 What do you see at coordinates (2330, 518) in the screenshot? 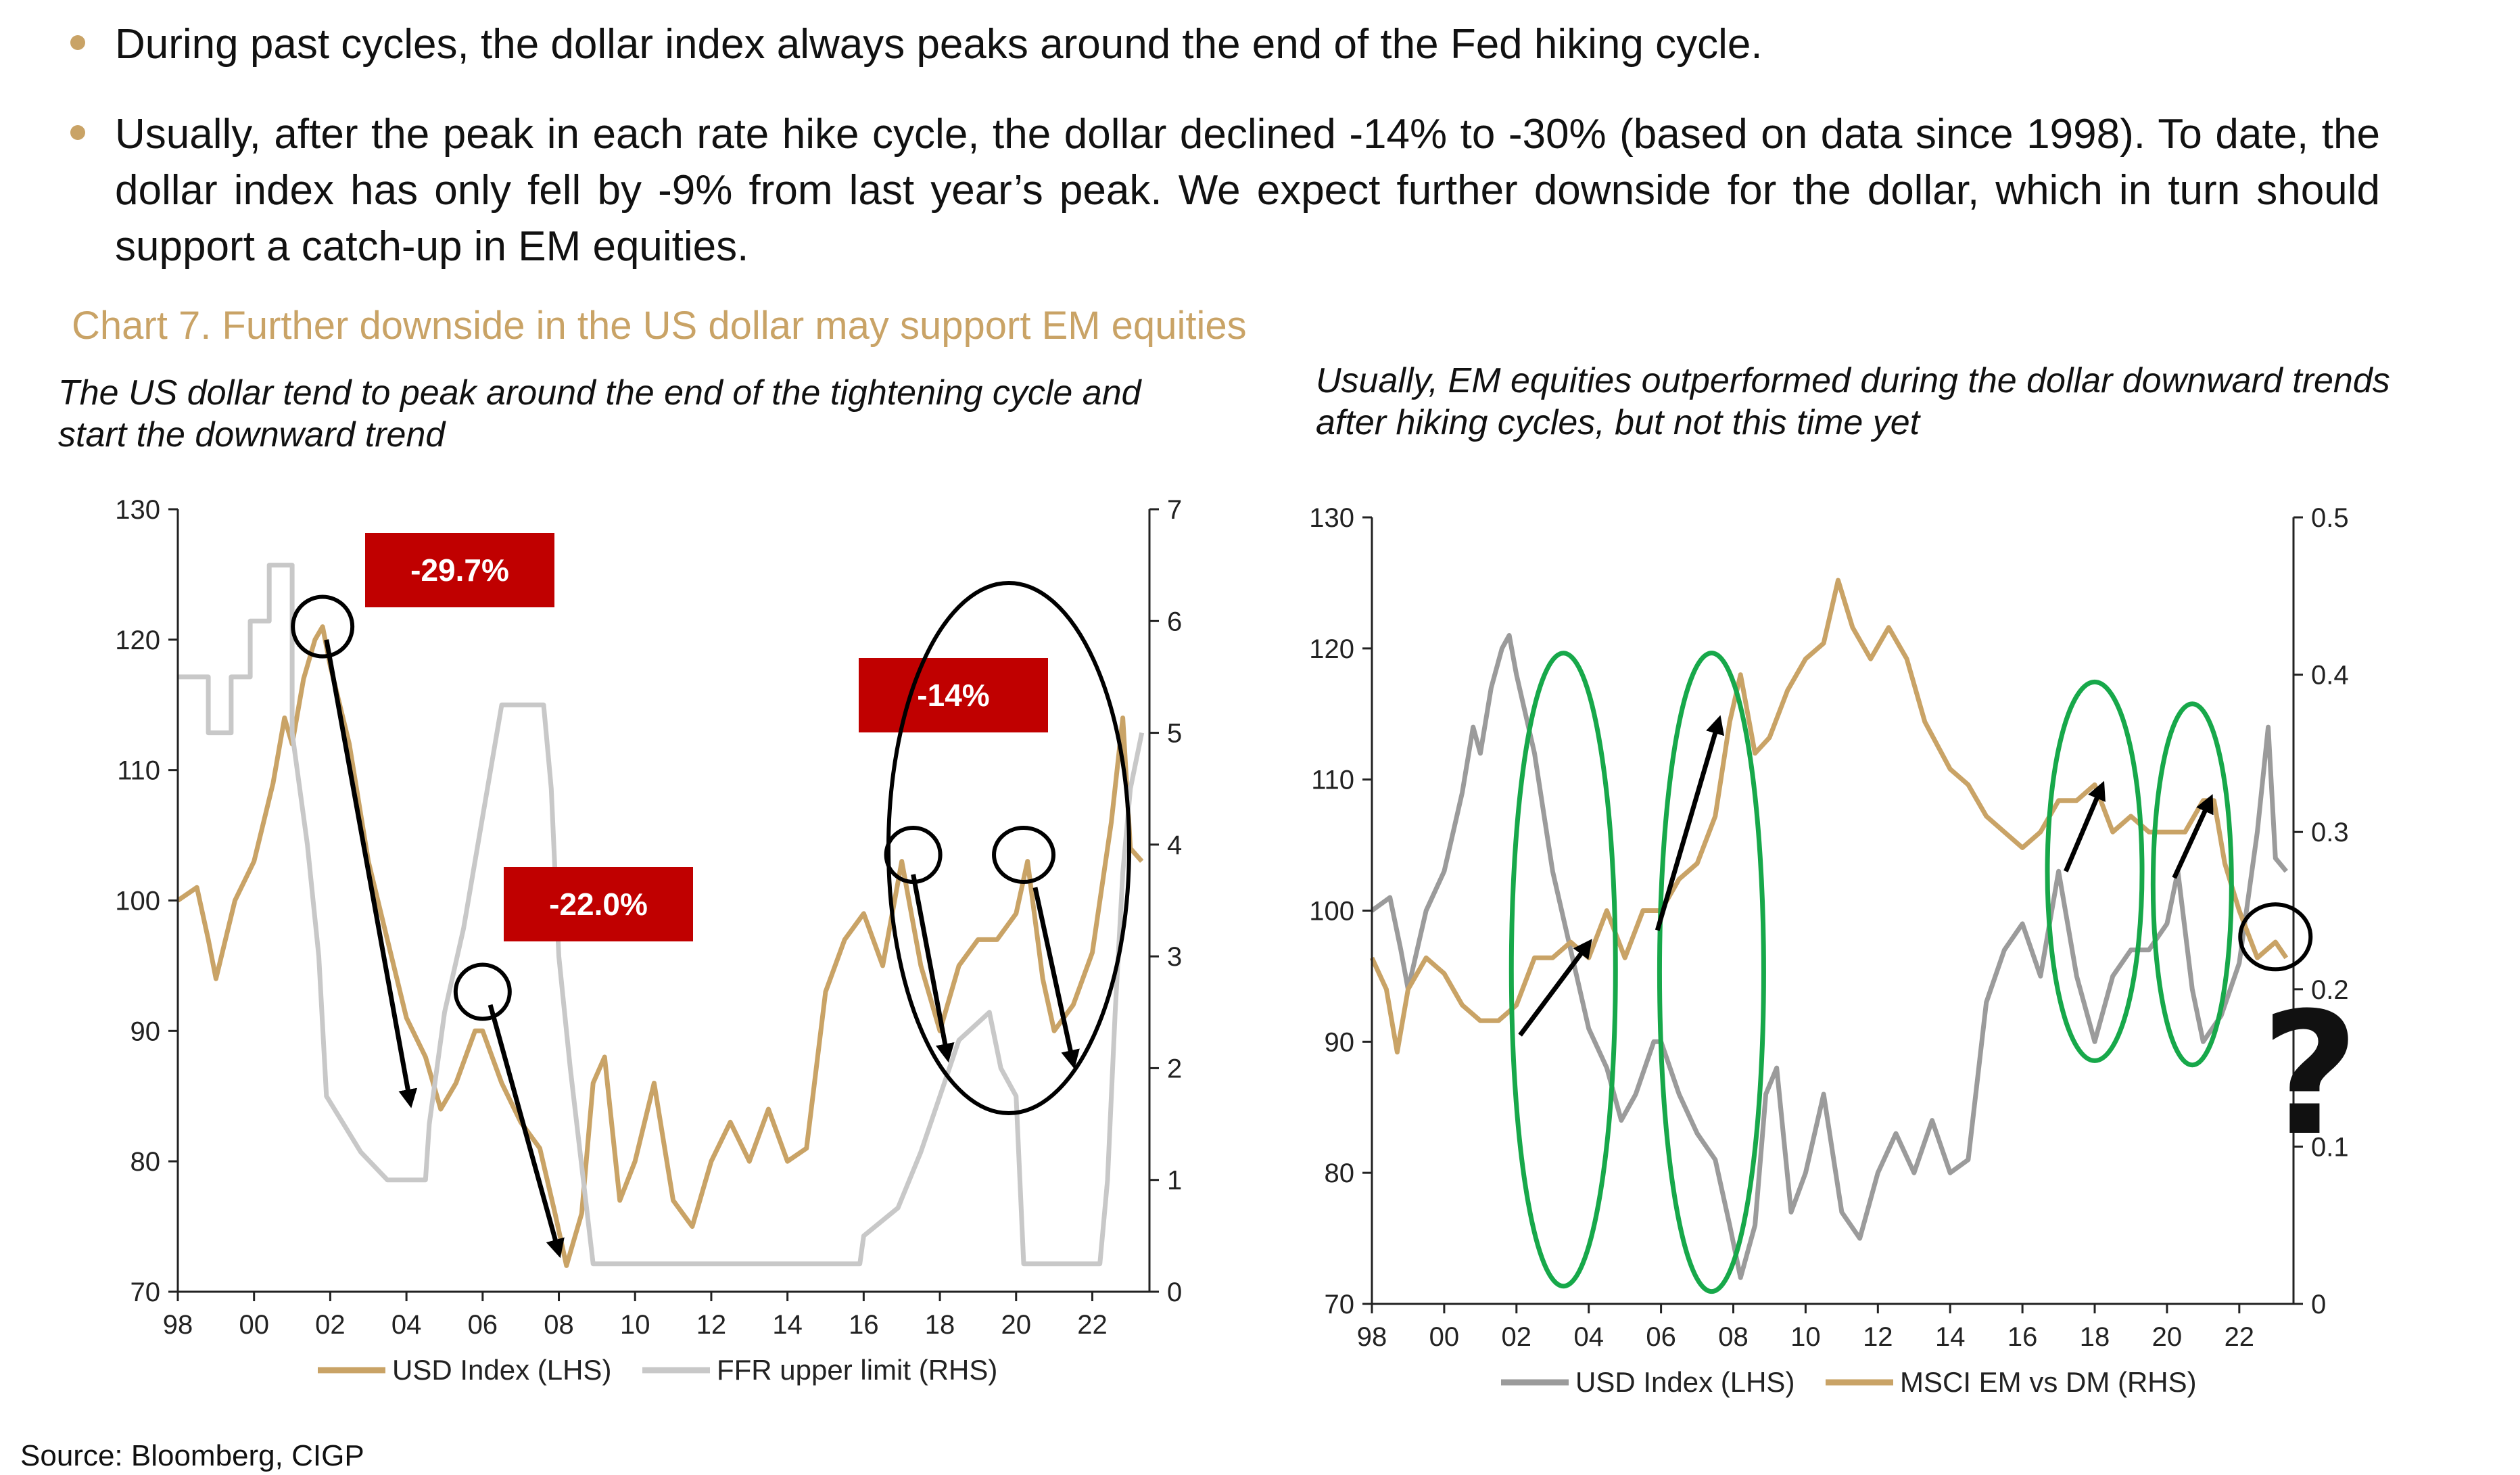
I see `y-right-tick-label: 0.5` at bounding box center [2330, 518].